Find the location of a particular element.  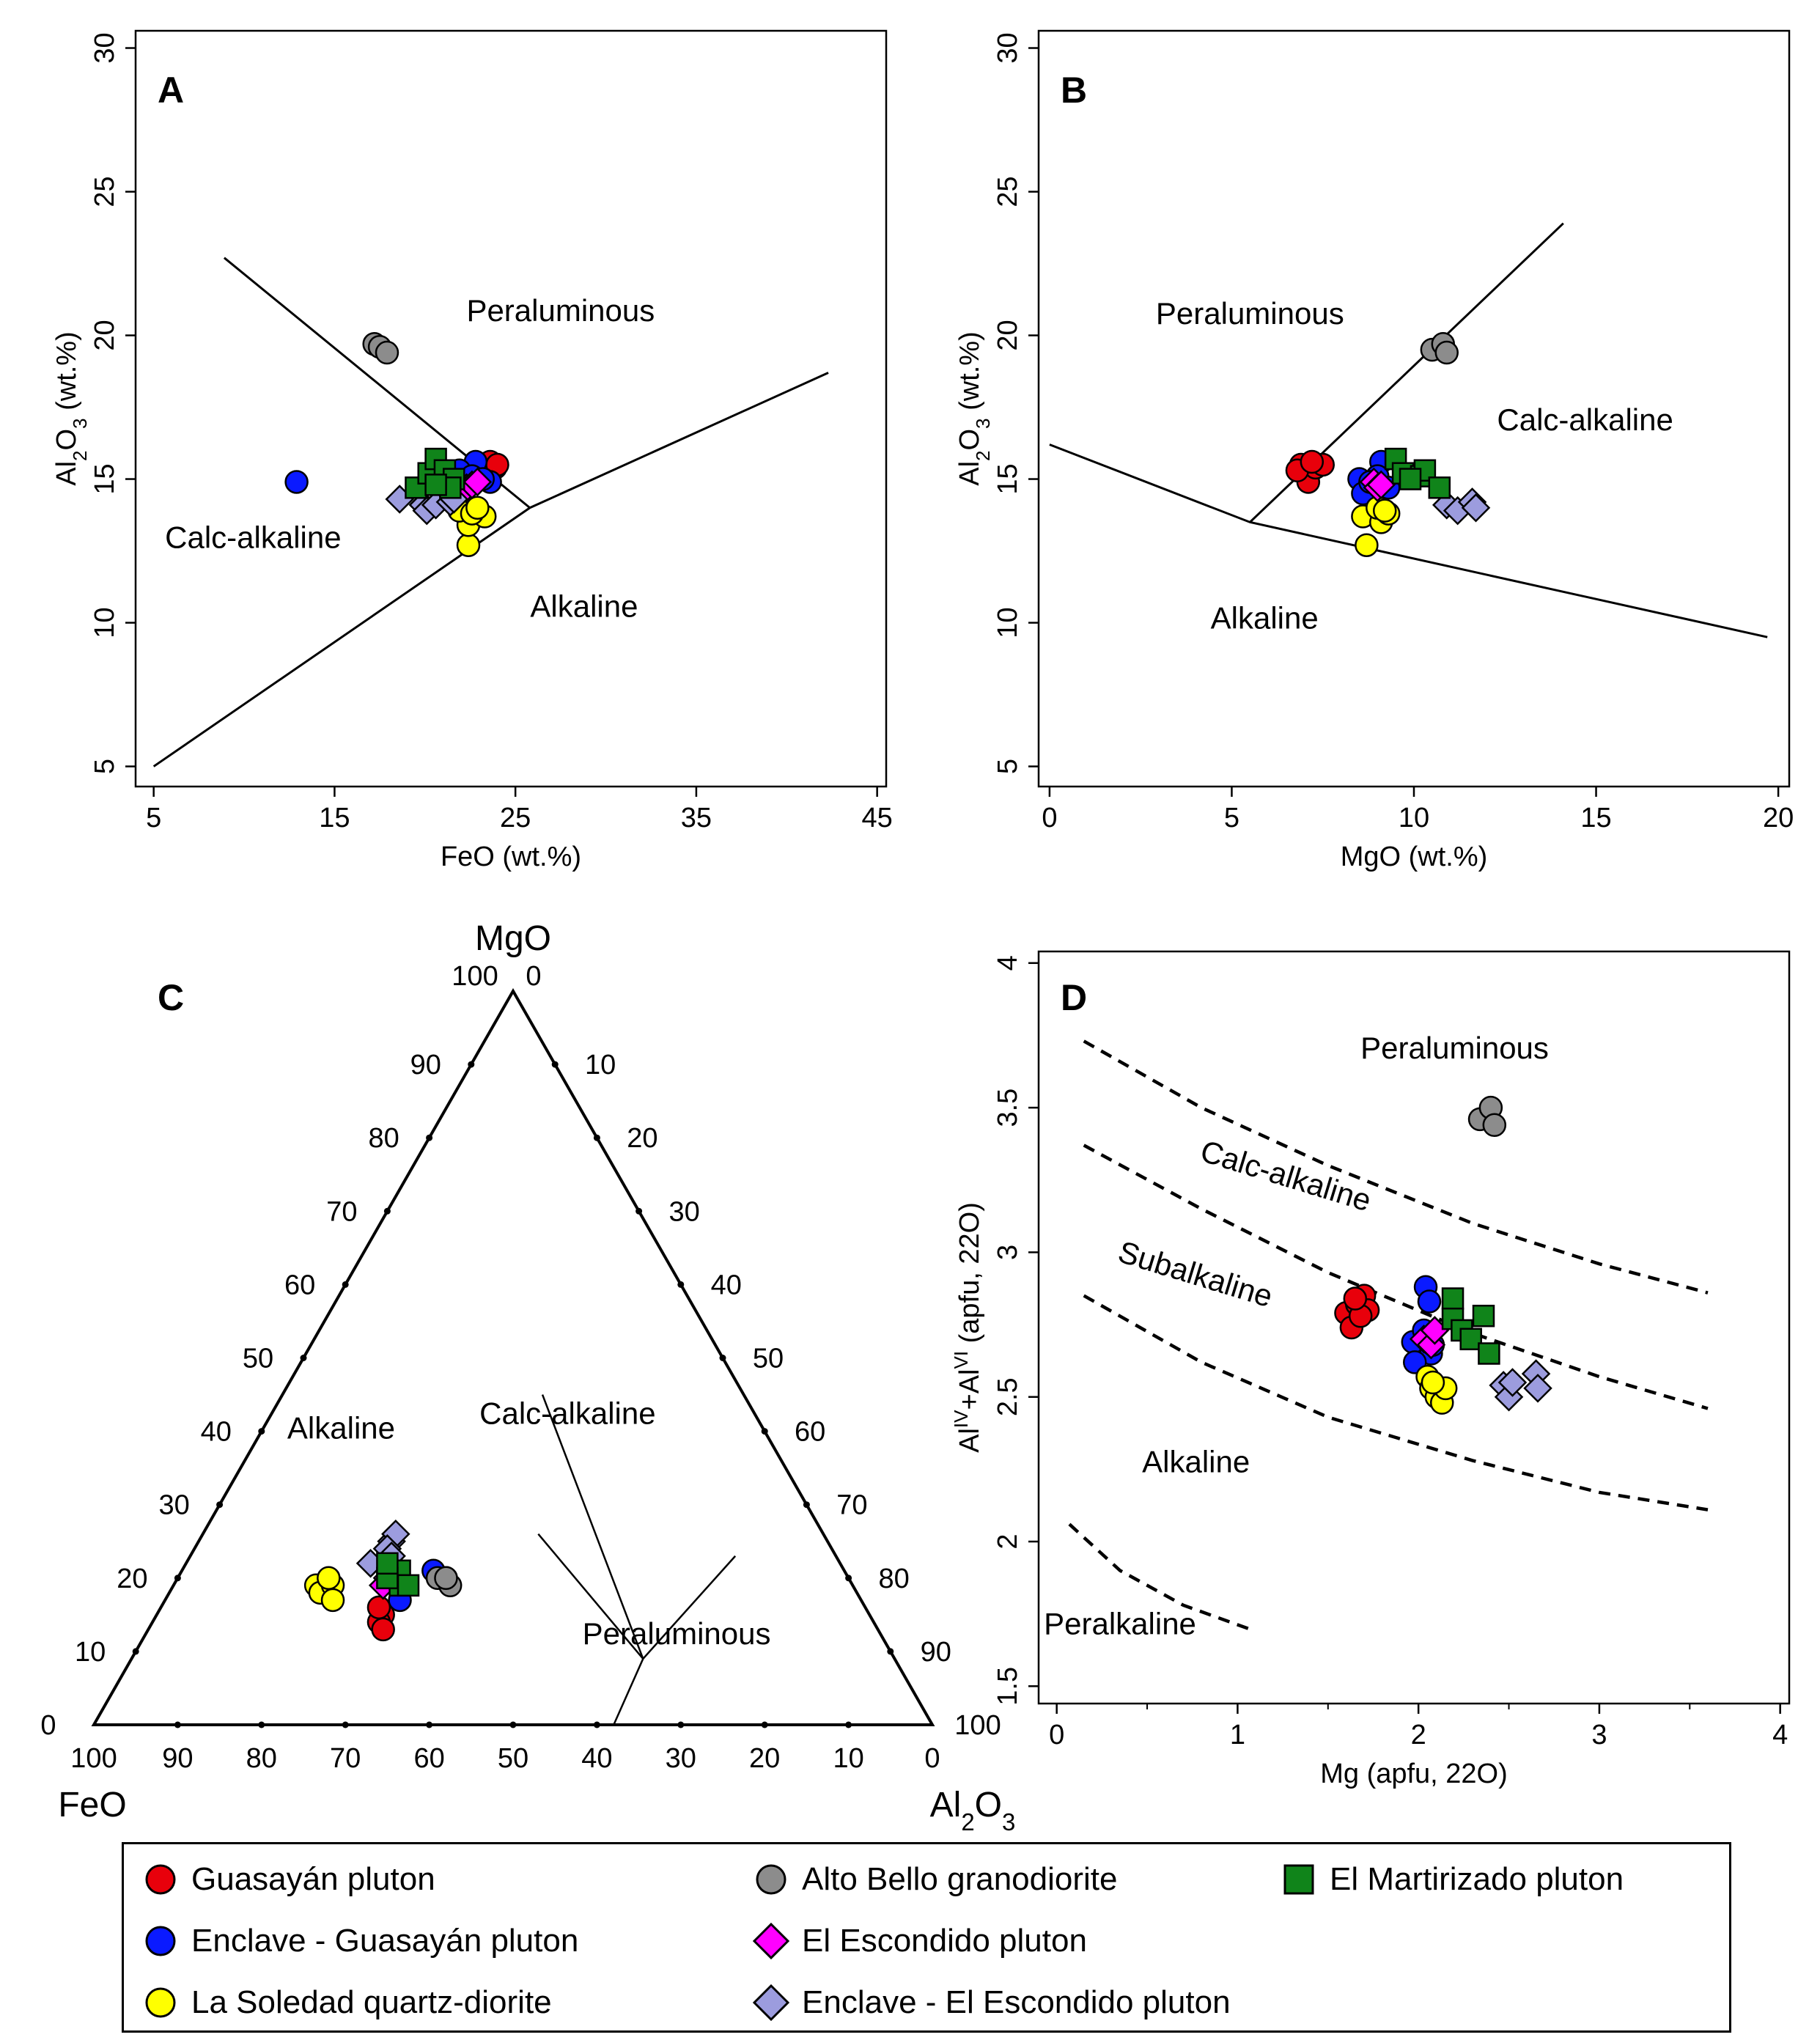

legend-label-martirizado: El Martirizado pluton is located at coordinates (1477, 1879).